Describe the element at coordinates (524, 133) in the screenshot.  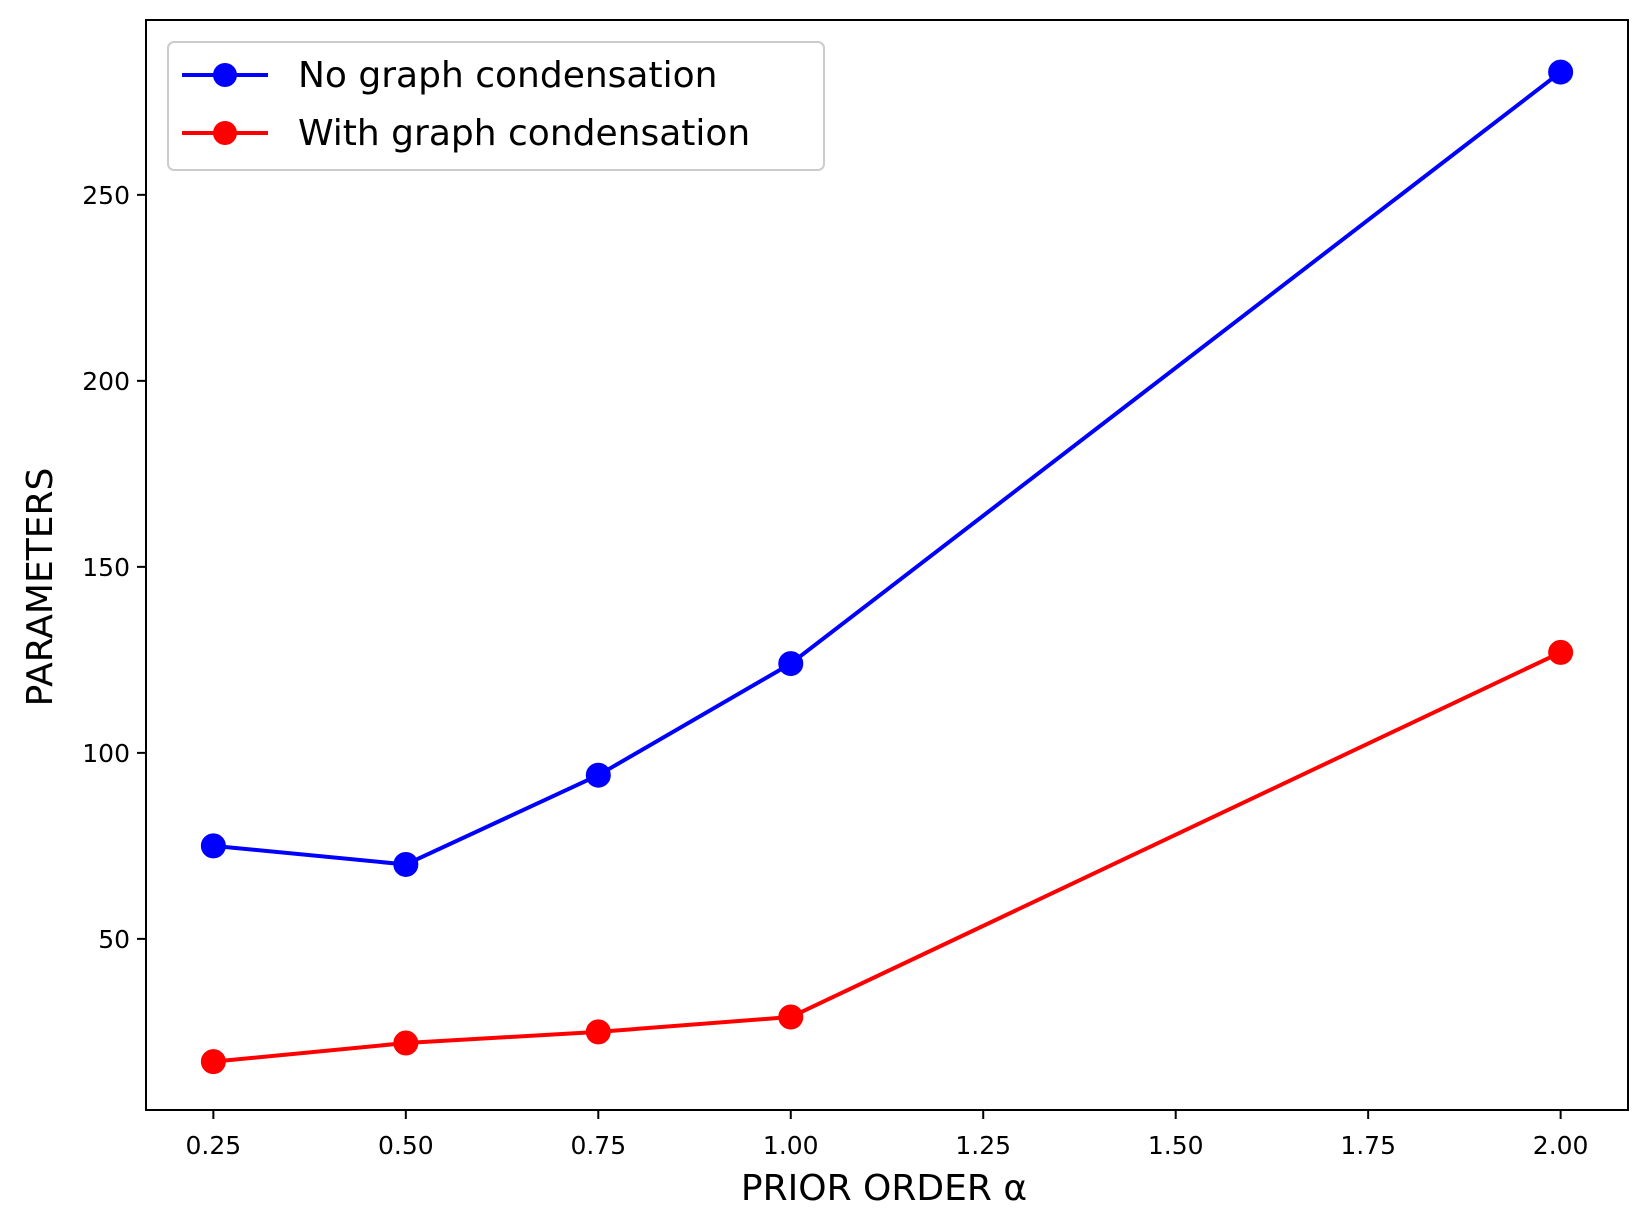
I see `legend-label: With graph condensation` at that location.